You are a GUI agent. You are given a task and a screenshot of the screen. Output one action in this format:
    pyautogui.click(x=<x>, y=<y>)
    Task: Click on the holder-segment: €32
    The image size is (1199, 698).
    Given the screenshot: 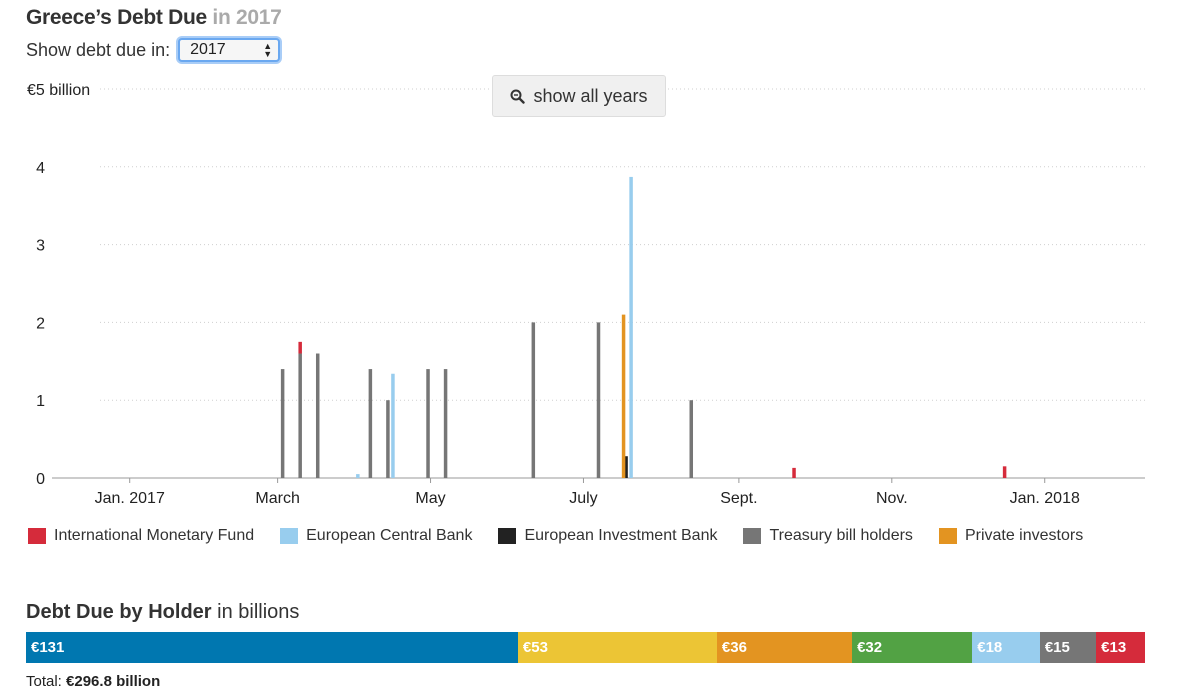 What is the action you would take?
    pyautogui.click(x=912, y=647)
    